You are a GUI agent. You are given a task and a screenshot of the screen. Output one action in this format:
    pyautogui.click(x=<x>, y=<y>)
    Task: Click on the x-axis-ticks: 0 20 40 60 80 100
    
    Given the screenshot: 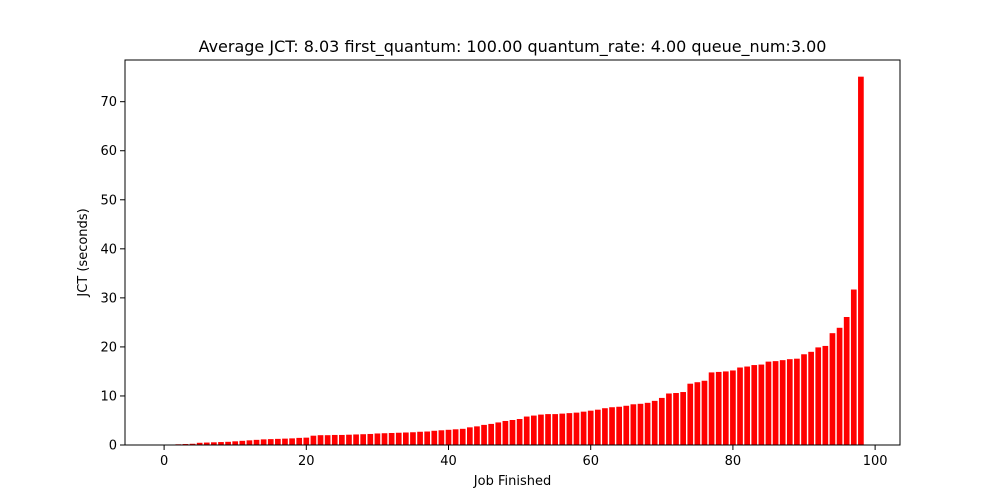 What is the action you would take?
    pyautogui.click(x=524, y=457)
    